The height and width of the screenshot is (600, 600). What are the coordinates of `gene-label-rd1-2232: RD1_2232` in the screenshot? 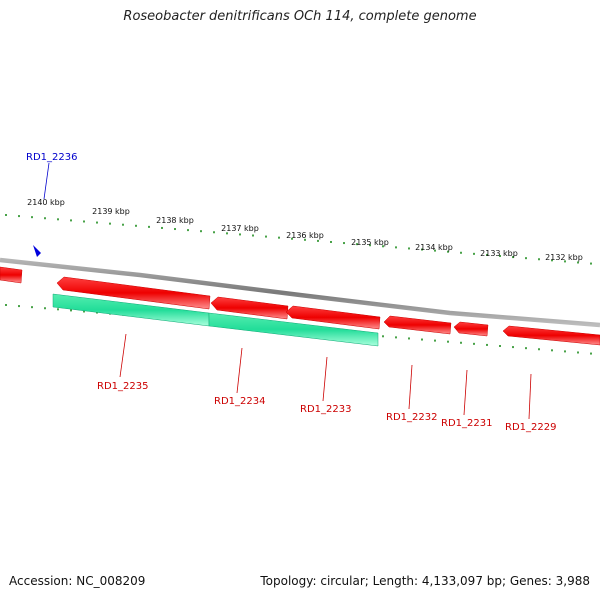 It's located at (411, 417).